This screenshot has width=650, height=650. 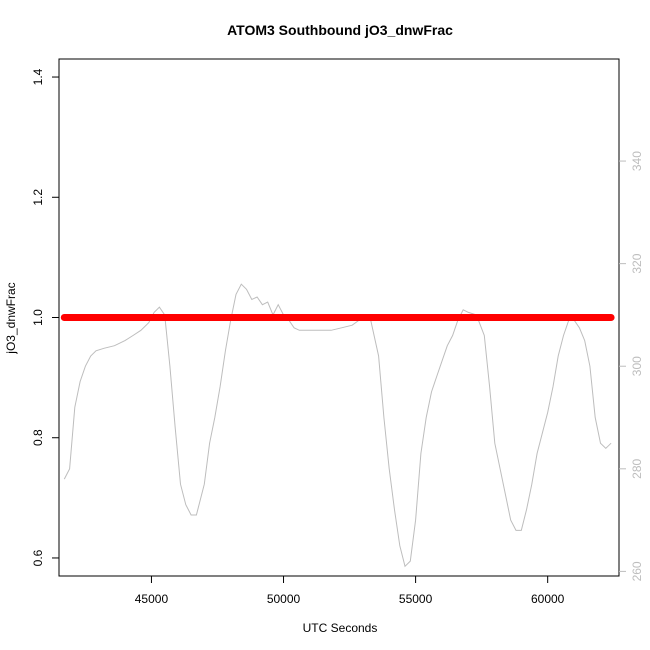 I want to click on y-tick-label: 1.4, so click(x=38, y=76).